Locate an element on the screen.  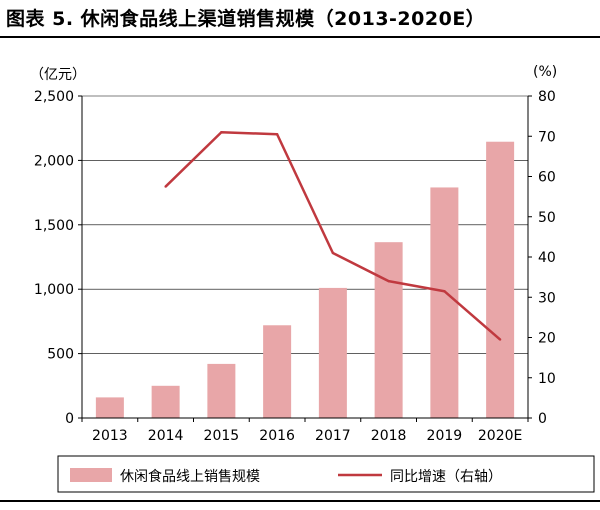
left-axis-tick-label: 2,000 is located at coordinates (54, 161).